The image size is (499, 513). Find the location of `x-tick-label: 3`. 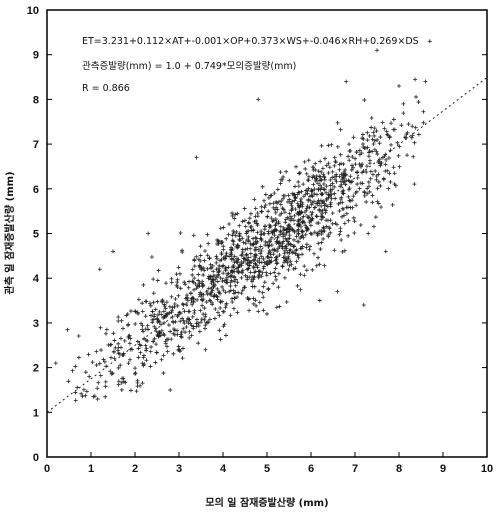

x-tick-label: 3 is located at coordinates (179, 469).